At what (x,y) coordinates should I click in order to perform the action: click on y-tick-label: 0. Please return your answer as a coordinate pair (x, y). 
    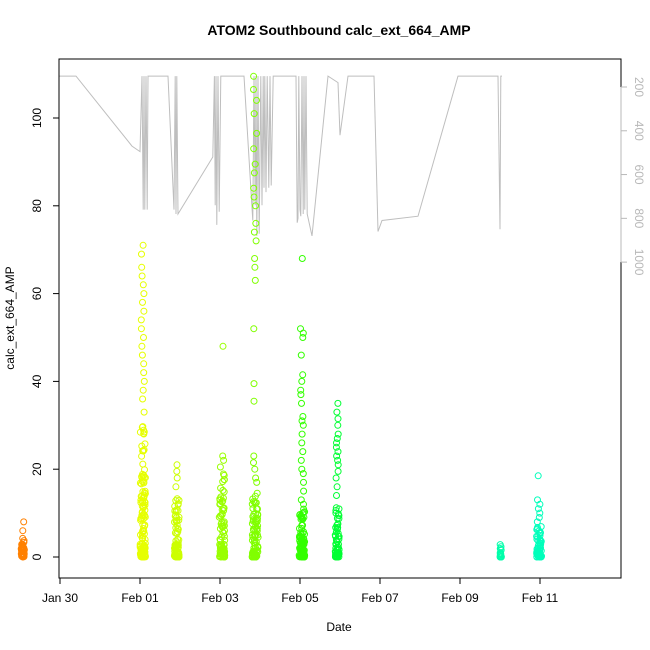
    Looking at the image, I should click on (37, 556).